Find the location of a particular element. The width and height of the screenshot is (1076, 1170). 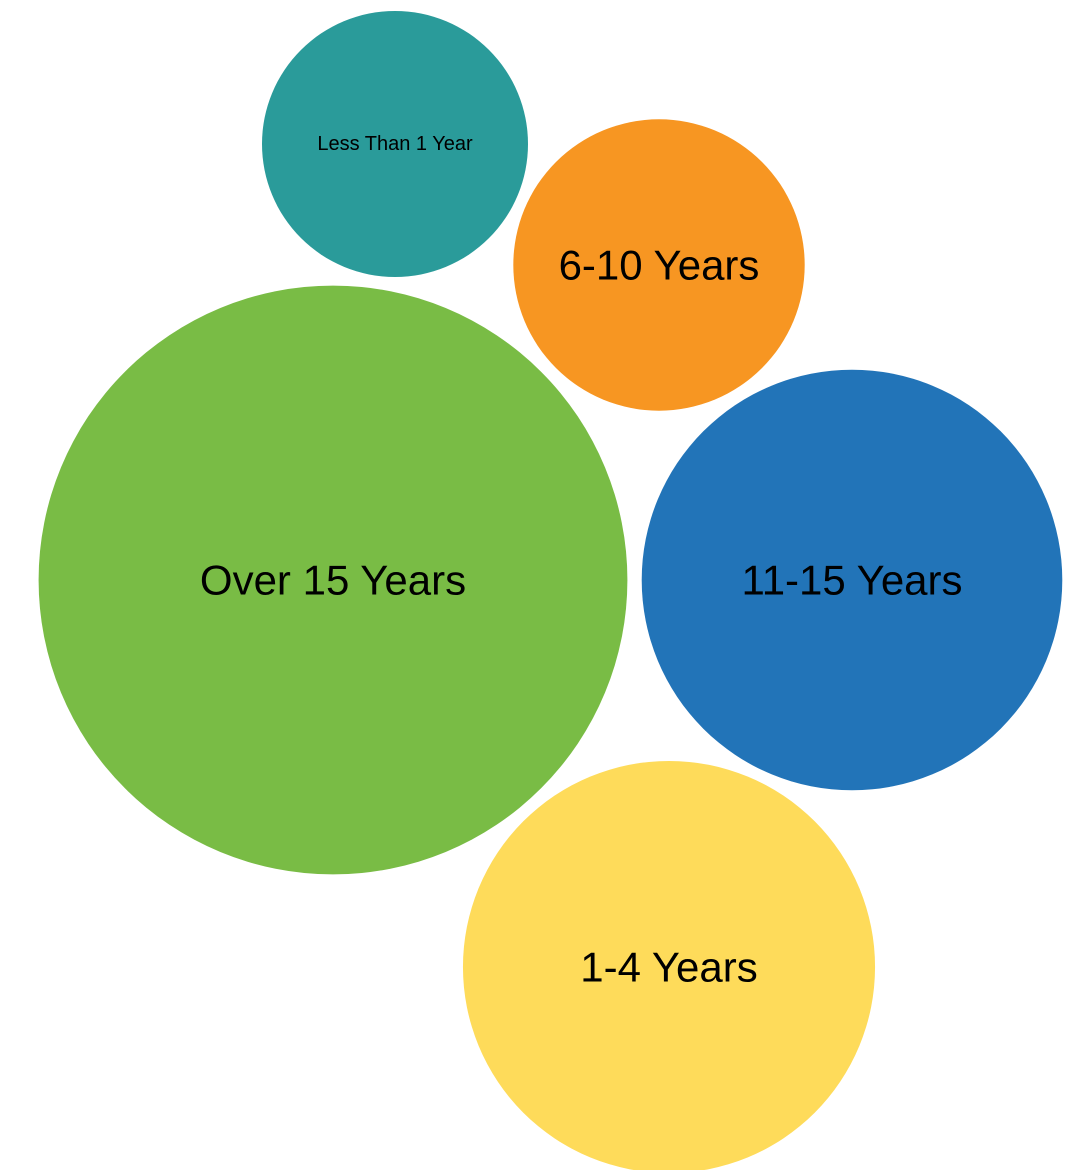

bubble-circle-6-10-years is located at coordinates (659, 265).